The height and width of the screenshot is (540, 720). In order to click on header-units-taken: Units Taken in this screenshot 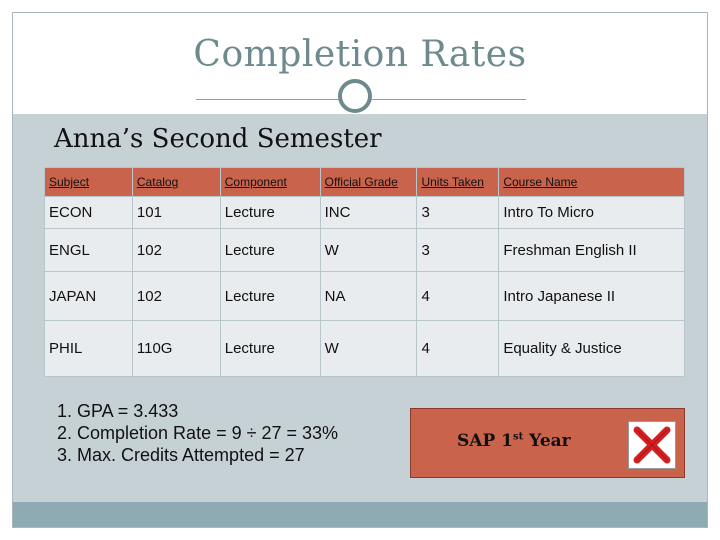, I will do `click(458, 182)`.